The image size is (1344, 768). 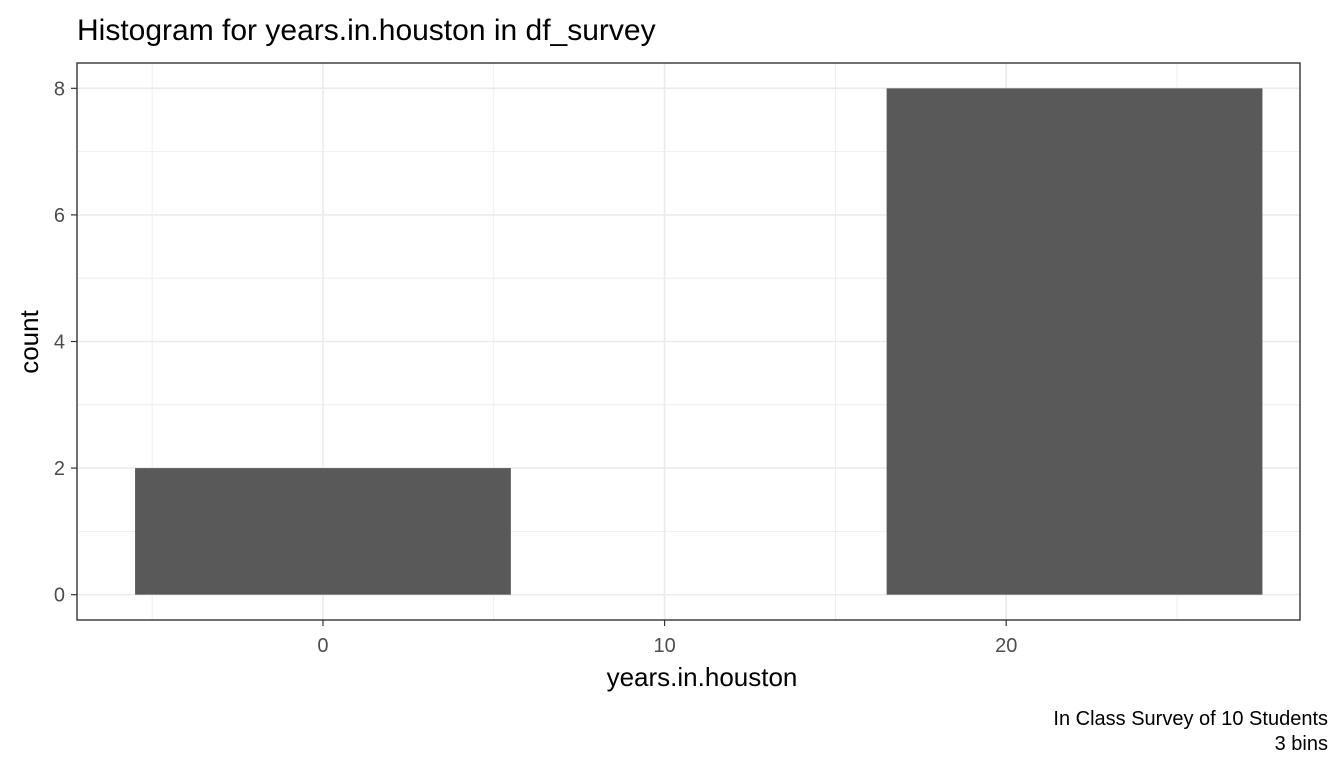 I want to click on caption-line-2: 3 bins, so click(x=1301, y=744).